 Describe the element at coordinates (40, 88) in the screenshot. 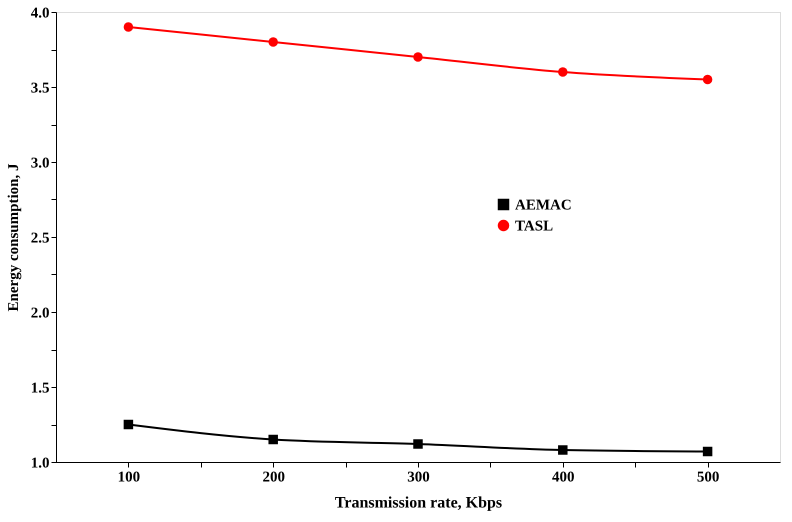

I see `y-tick-label: 3.5` at that location.